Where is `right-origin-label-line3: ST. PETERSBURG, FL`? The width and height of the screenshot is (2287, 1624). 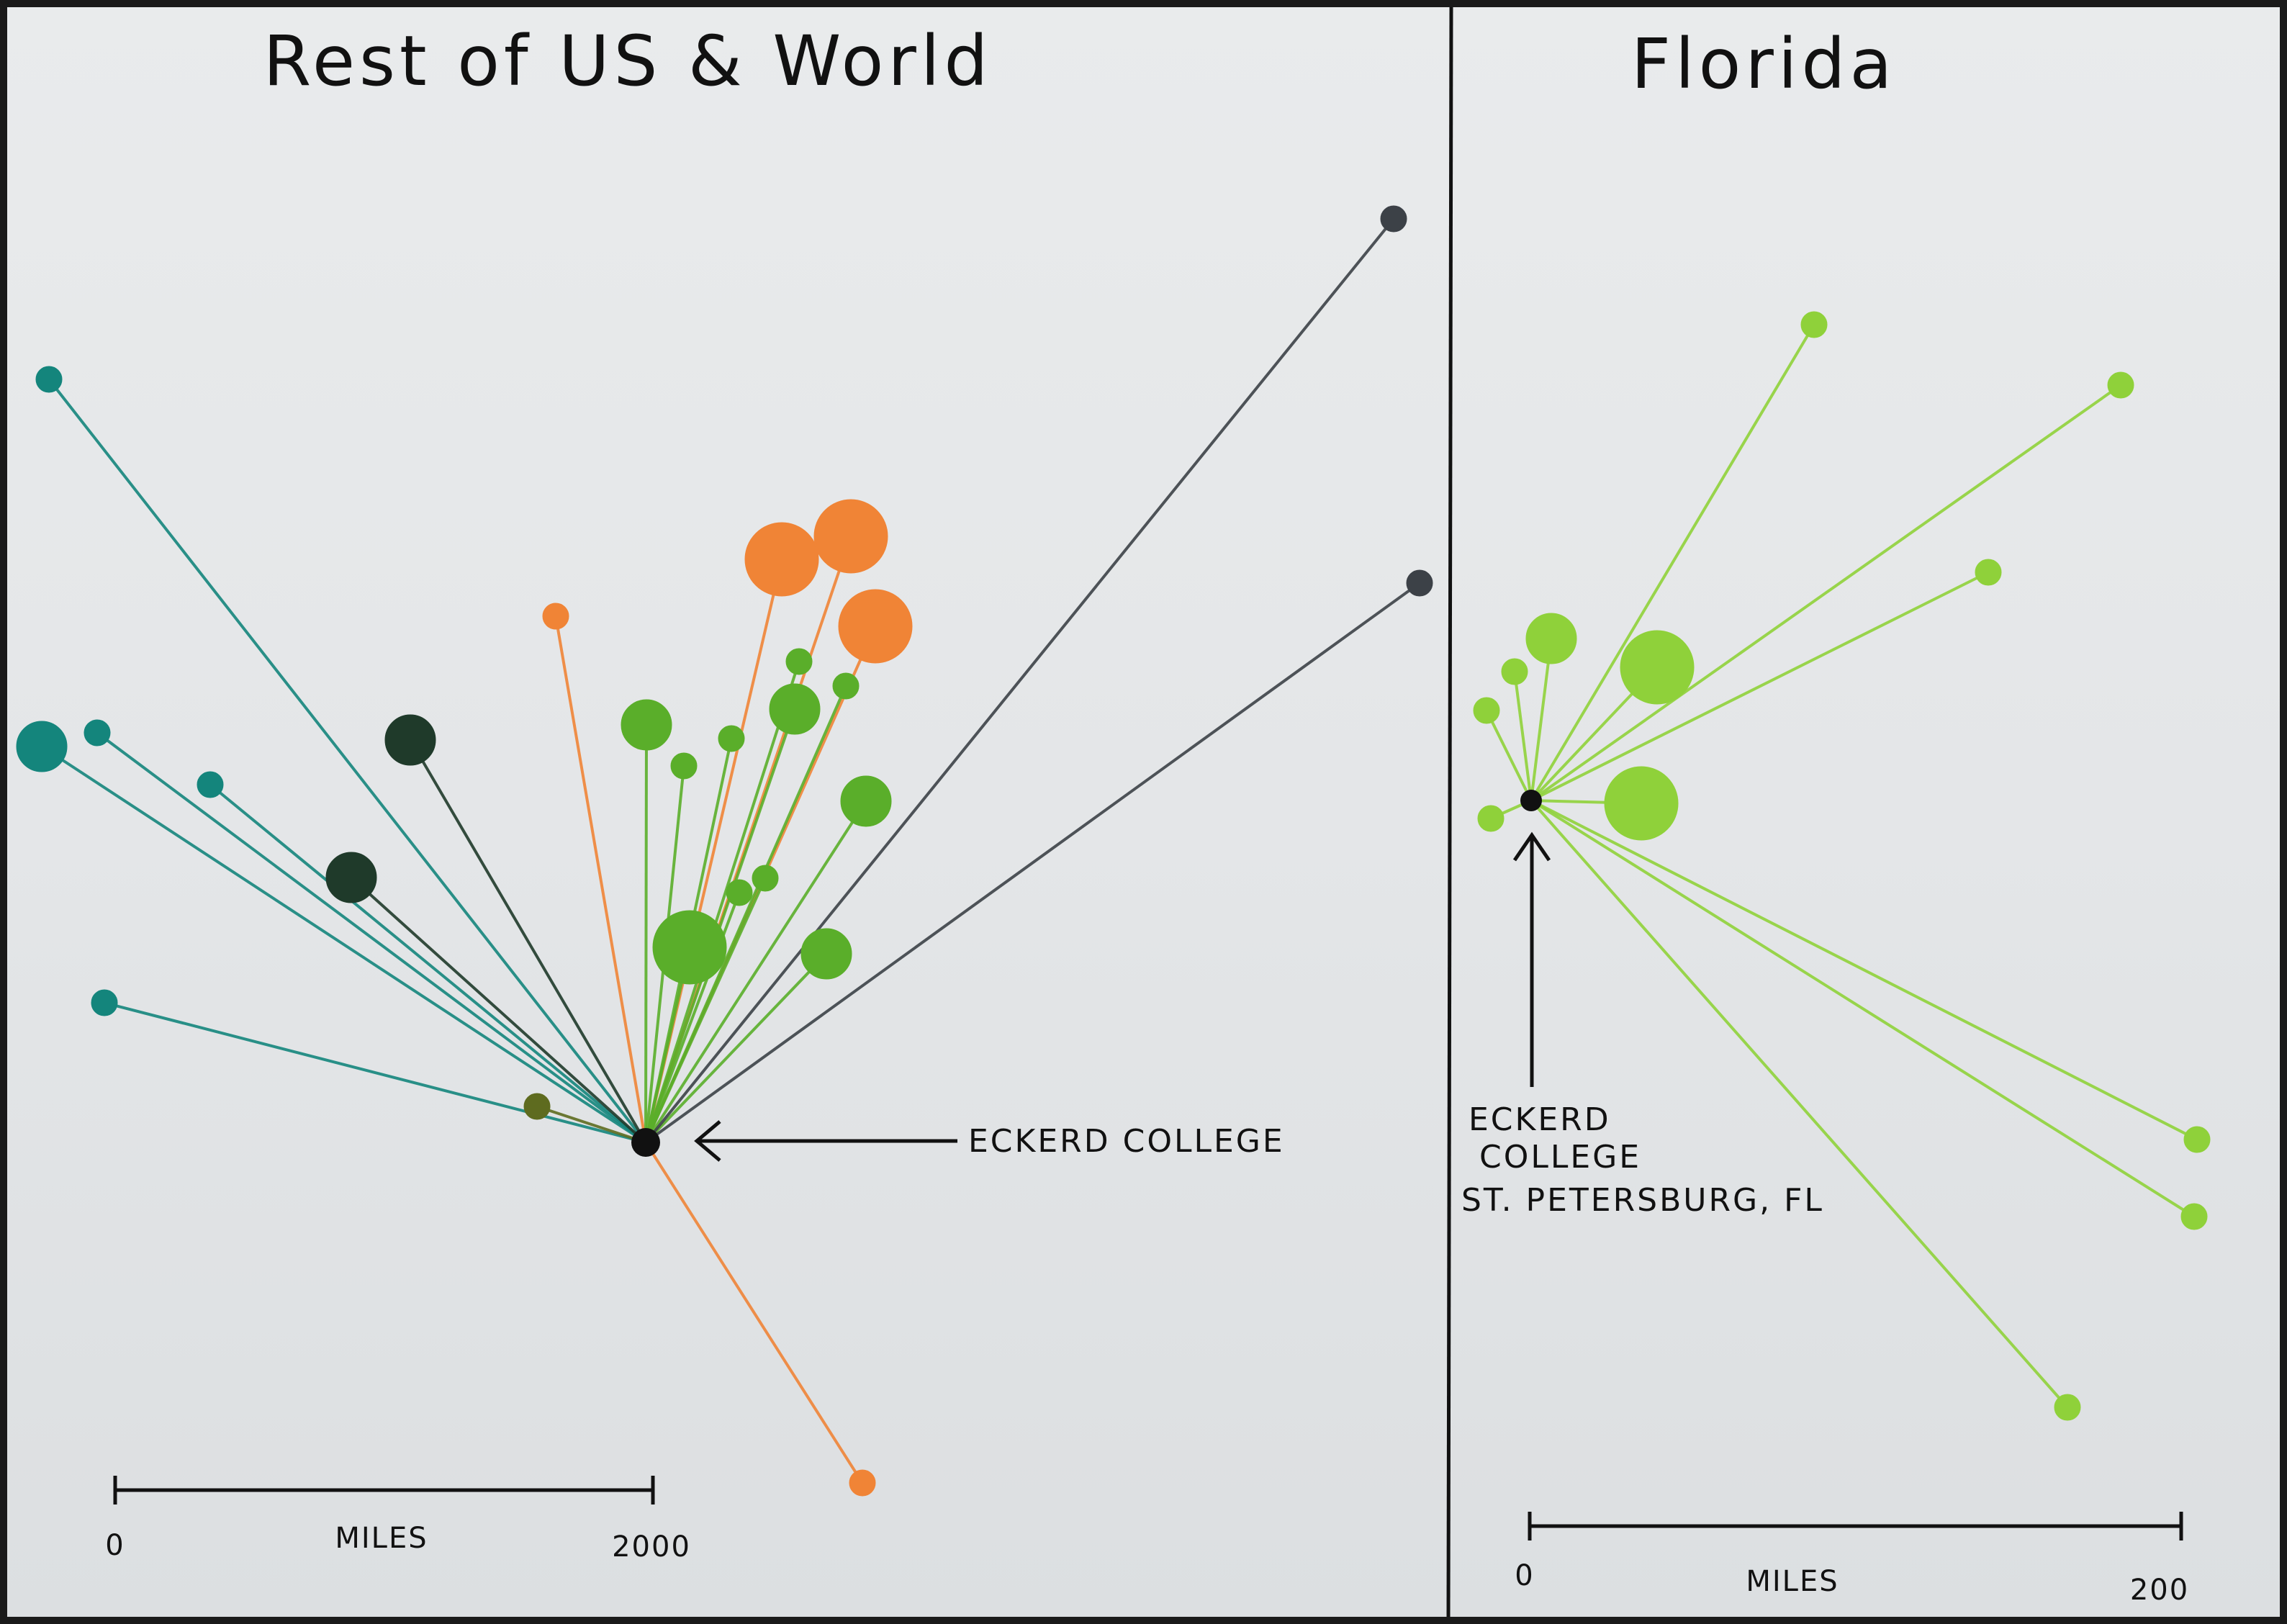
right-origin-label-line3: ST. PETERSBURG, FL is located at coordinates (1642, 1200).